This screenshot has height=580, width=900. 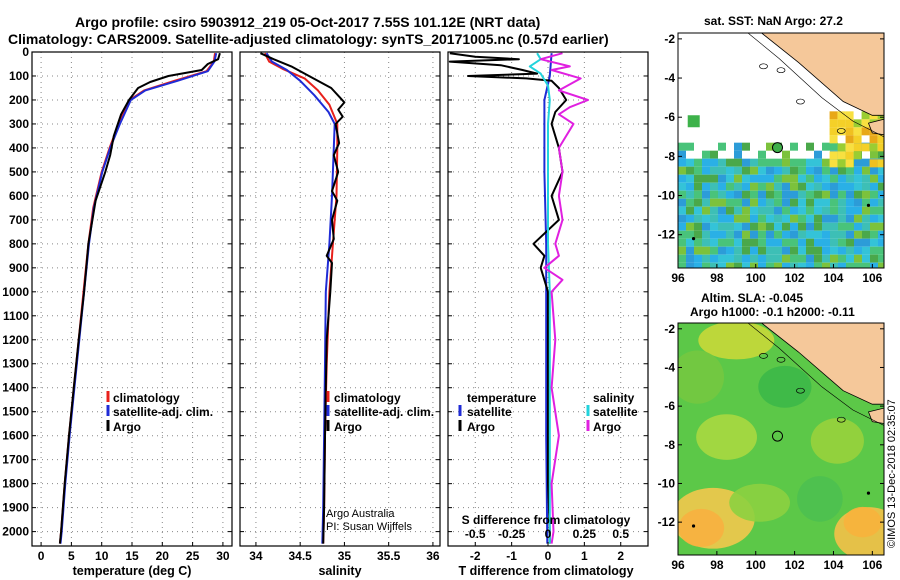 I want to click on y-tick-label: 1700, so click(x=15, y=460).